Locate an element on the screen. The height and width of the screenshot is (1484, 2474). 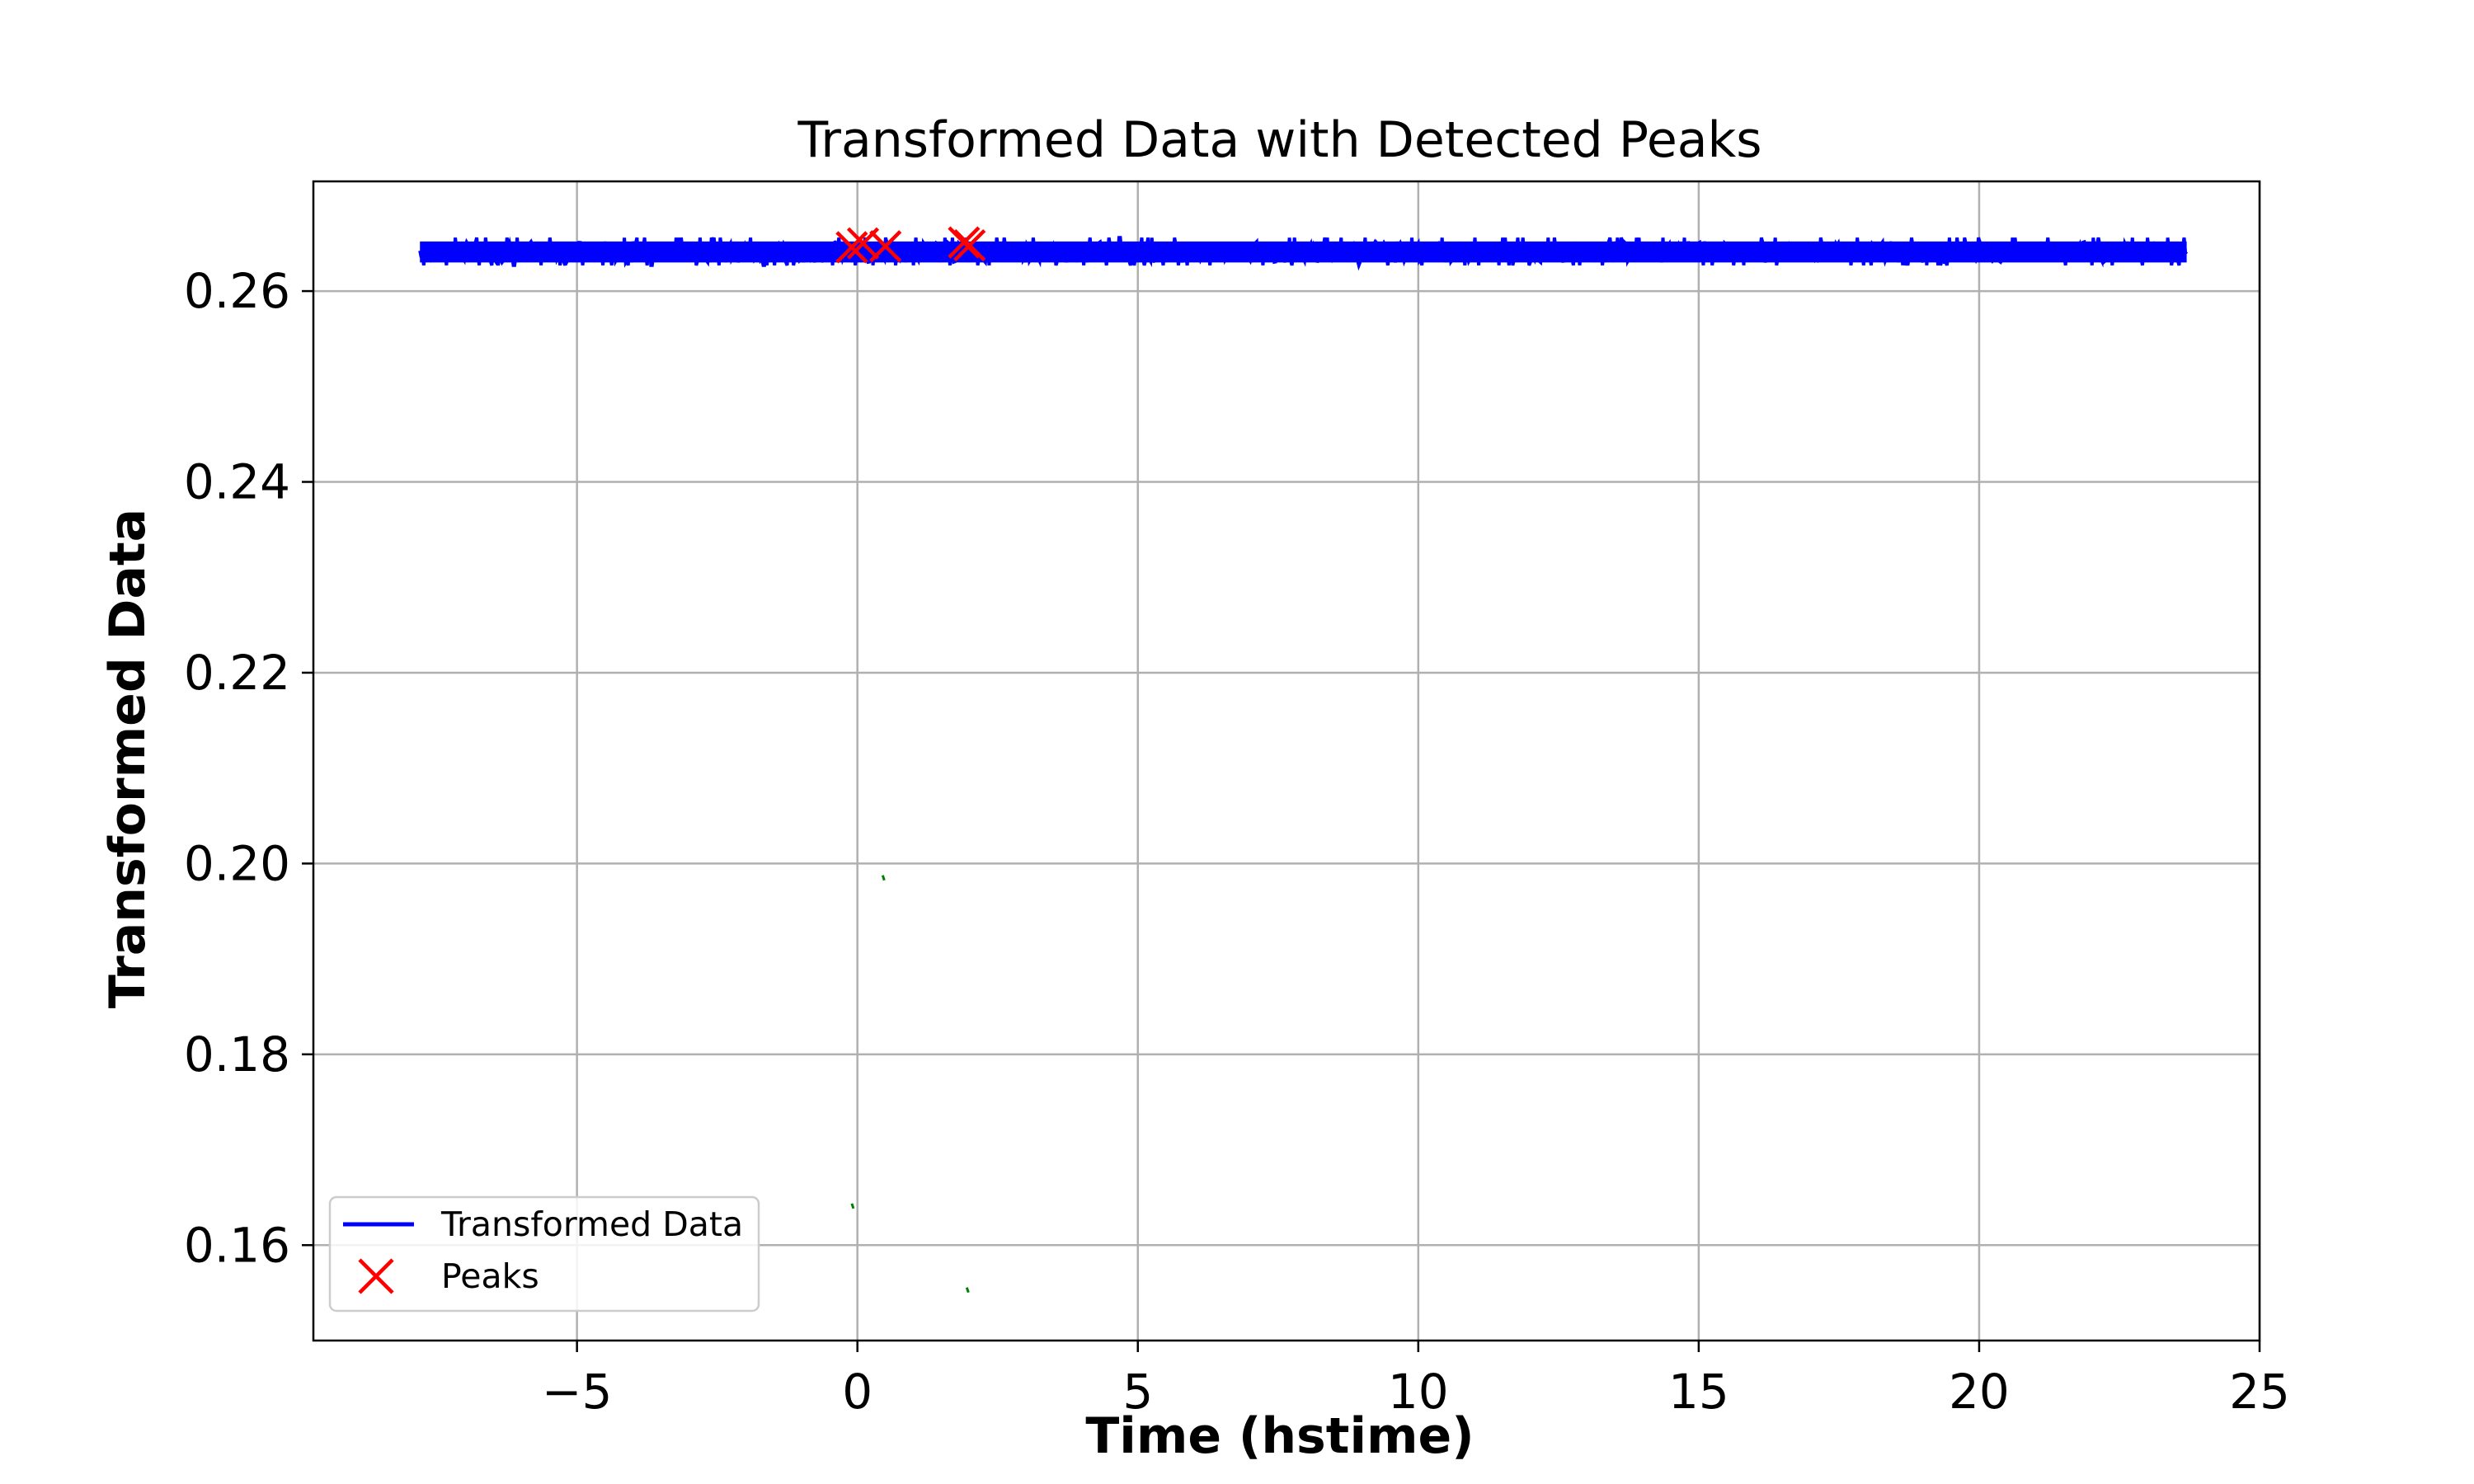
legend-box is located at coordinates (544, 1254).